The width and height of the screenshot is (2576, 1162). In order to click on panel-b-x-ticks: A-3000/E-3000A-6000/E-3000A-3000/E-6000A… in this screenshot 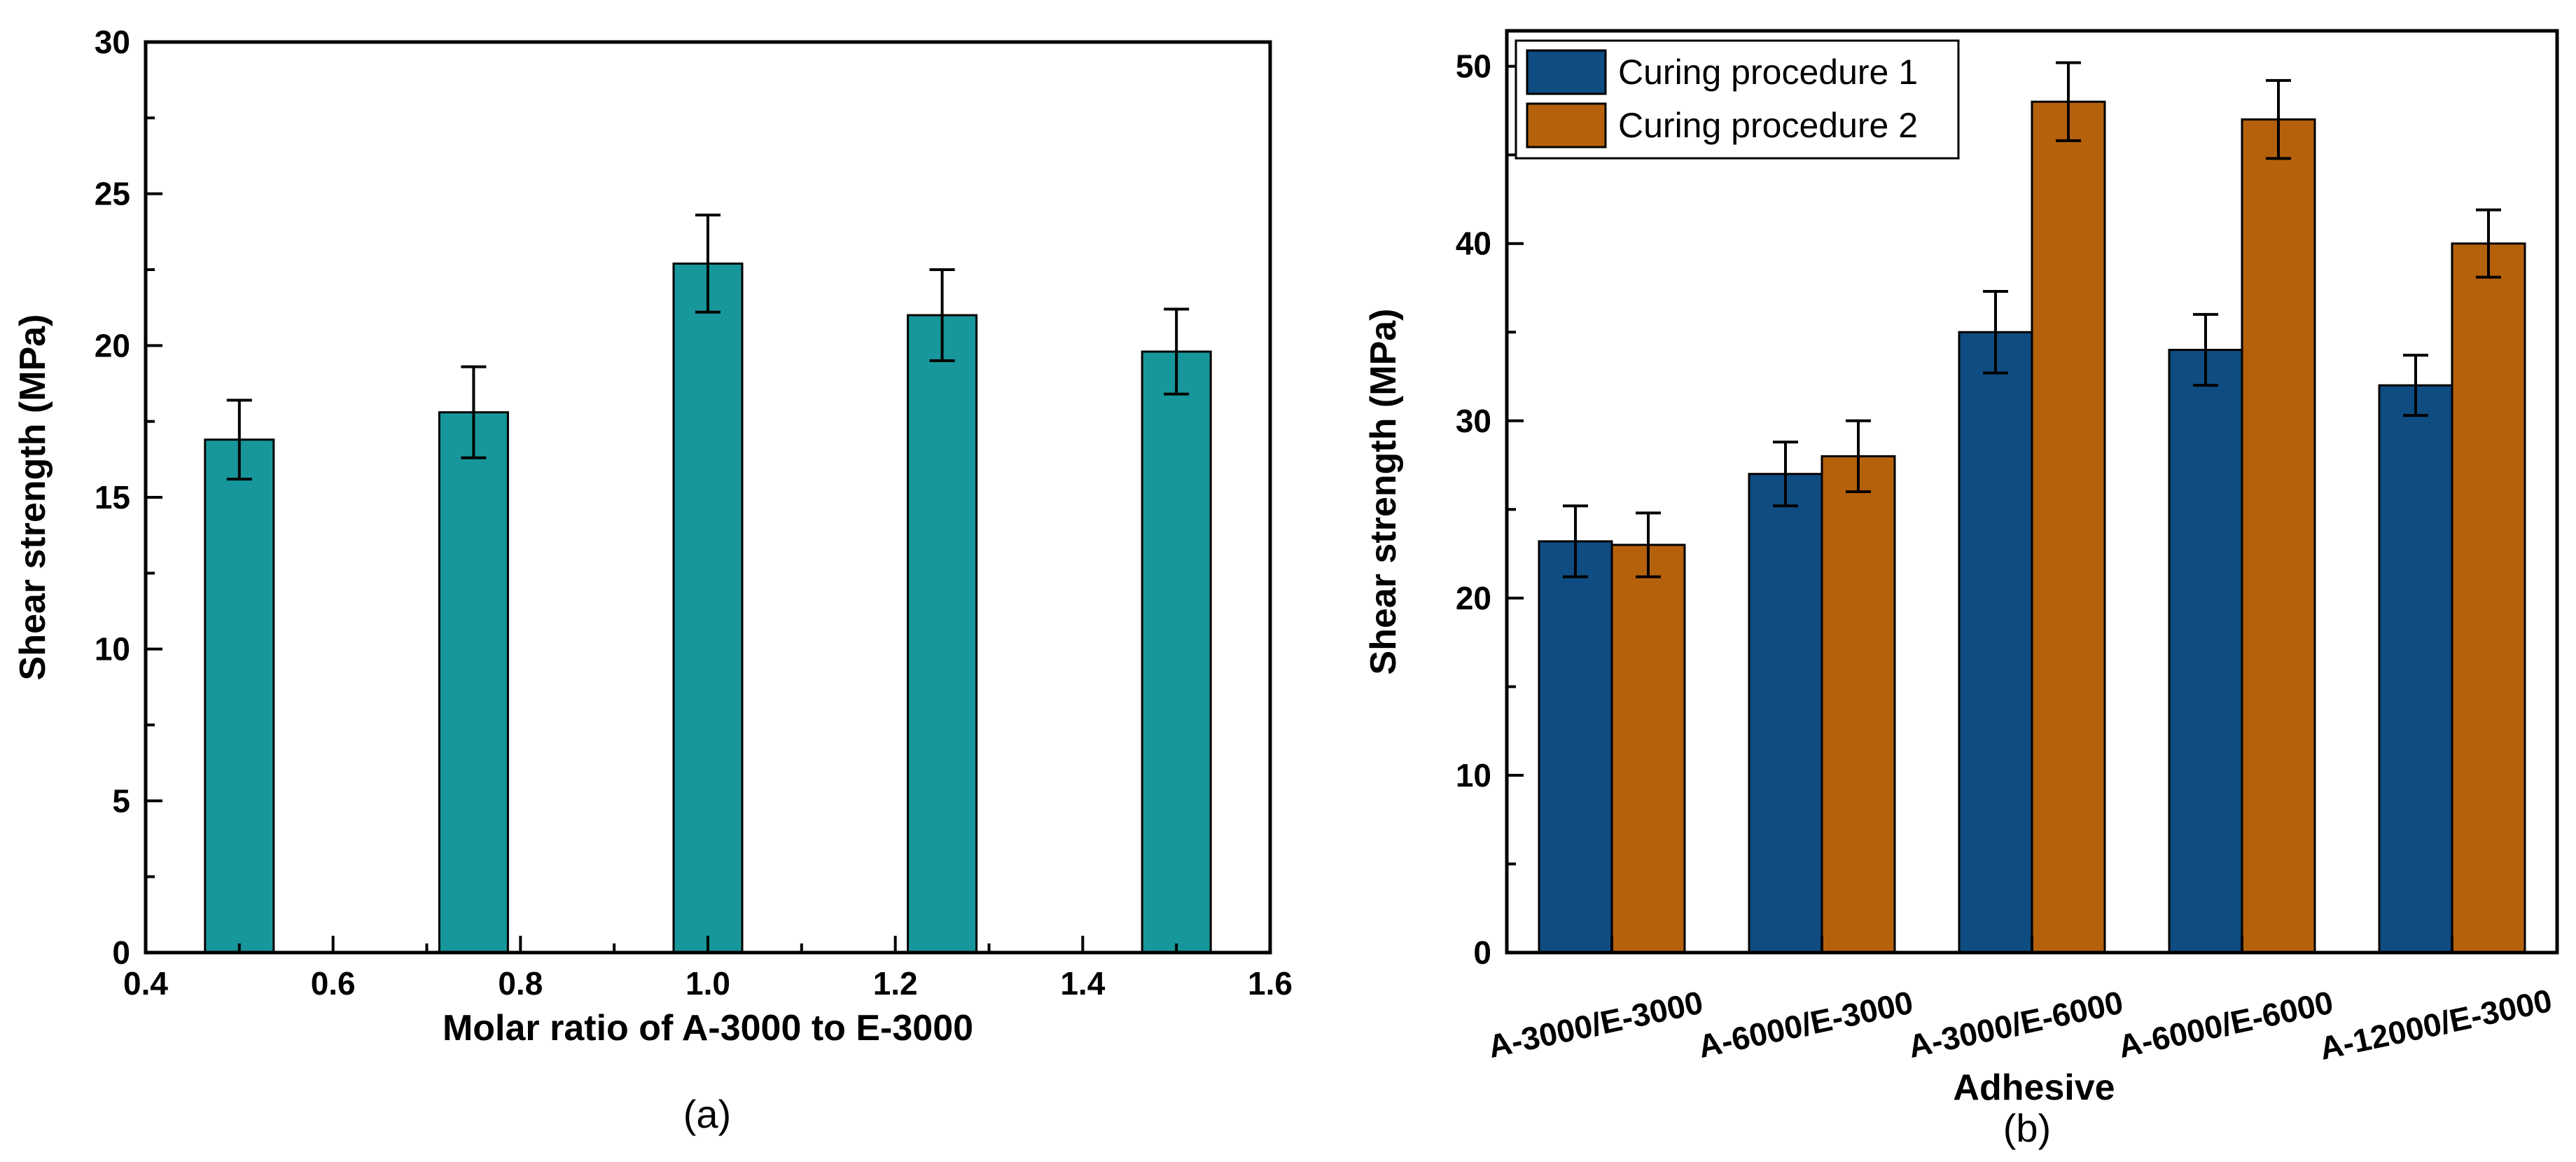, I will do `click(2020, 1001)`.